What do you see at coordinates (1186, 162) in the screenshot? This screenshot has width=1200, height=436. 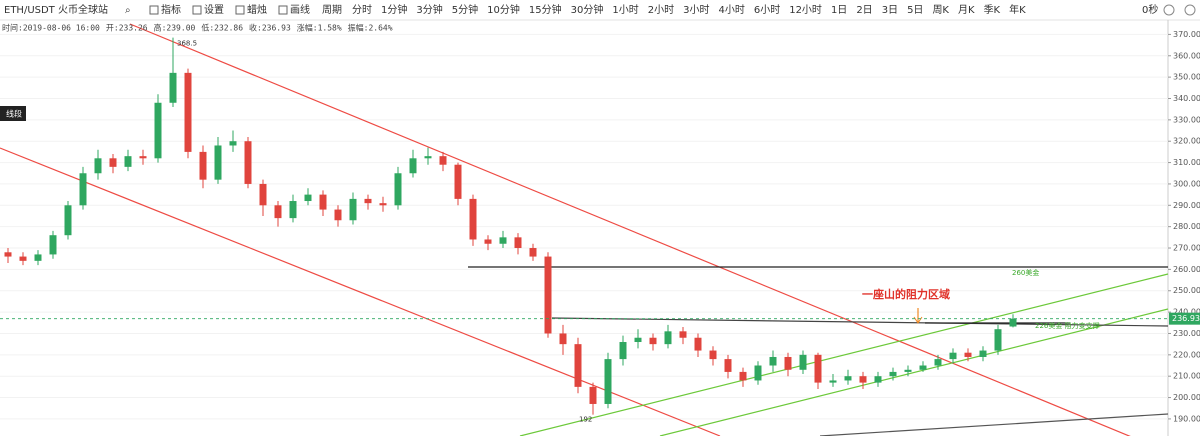 I see `y-tick-label: 310.00` at bounding box center [1186, 162].